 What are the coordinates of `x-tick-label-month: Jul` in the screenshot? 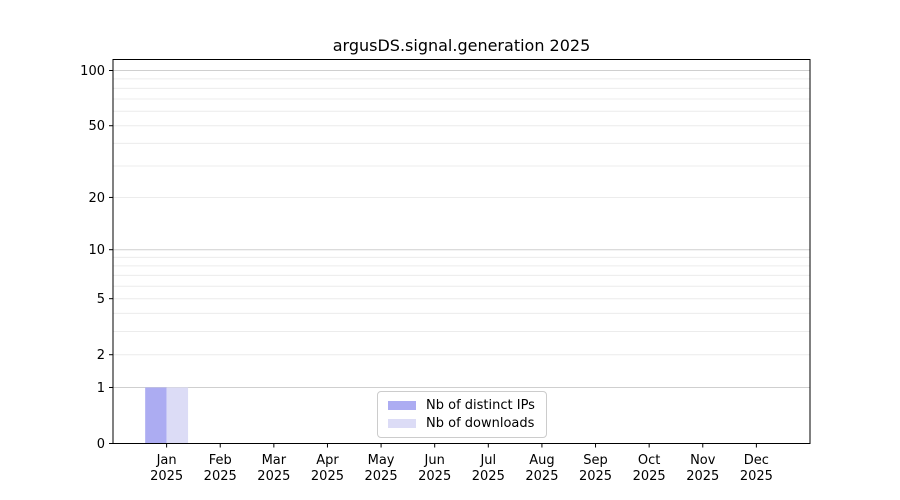 It's located at (487, 460).